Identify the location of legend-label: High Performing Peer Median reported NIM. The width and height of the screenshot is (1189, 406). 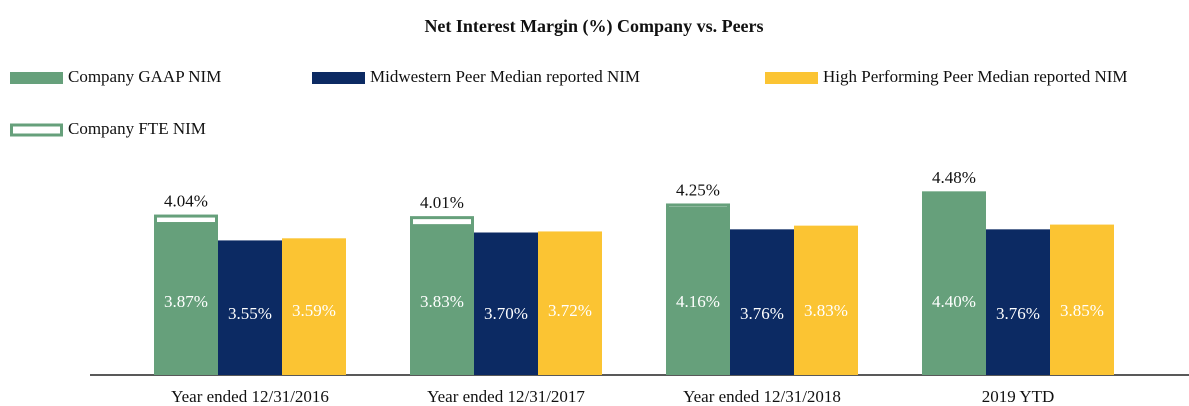
(975, 76).